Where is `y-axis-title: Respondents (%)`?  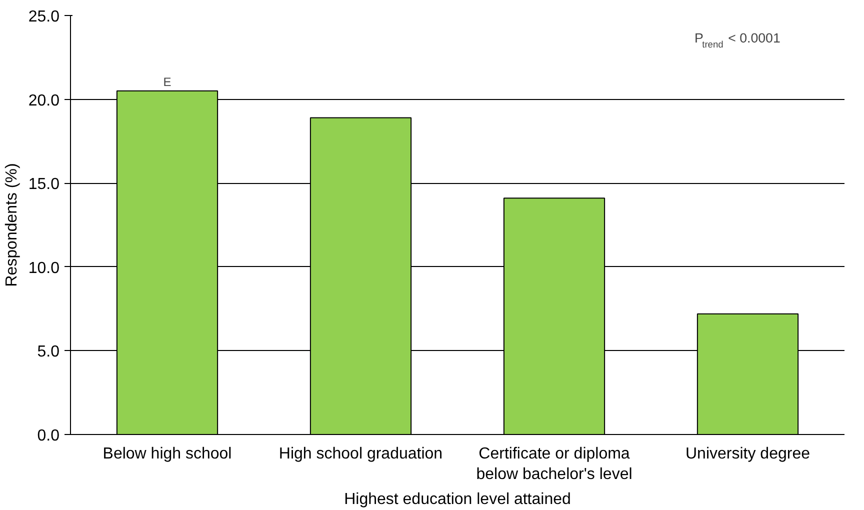
y-axis-title: Respondents (%) is located at coordinates (11, 225).